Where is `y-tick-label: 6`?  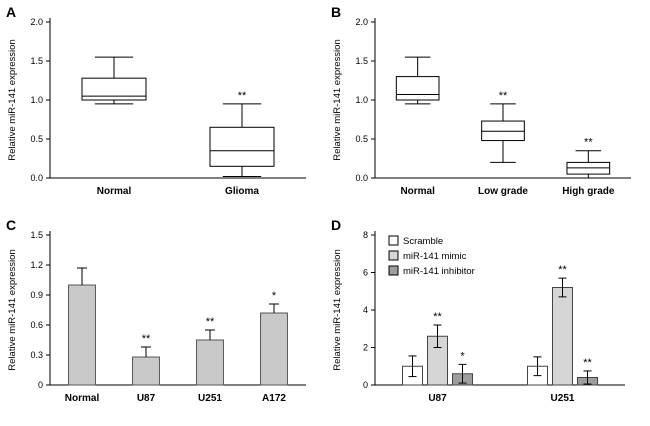
y-tick-label: 6 is located at coordinates (365, 273).